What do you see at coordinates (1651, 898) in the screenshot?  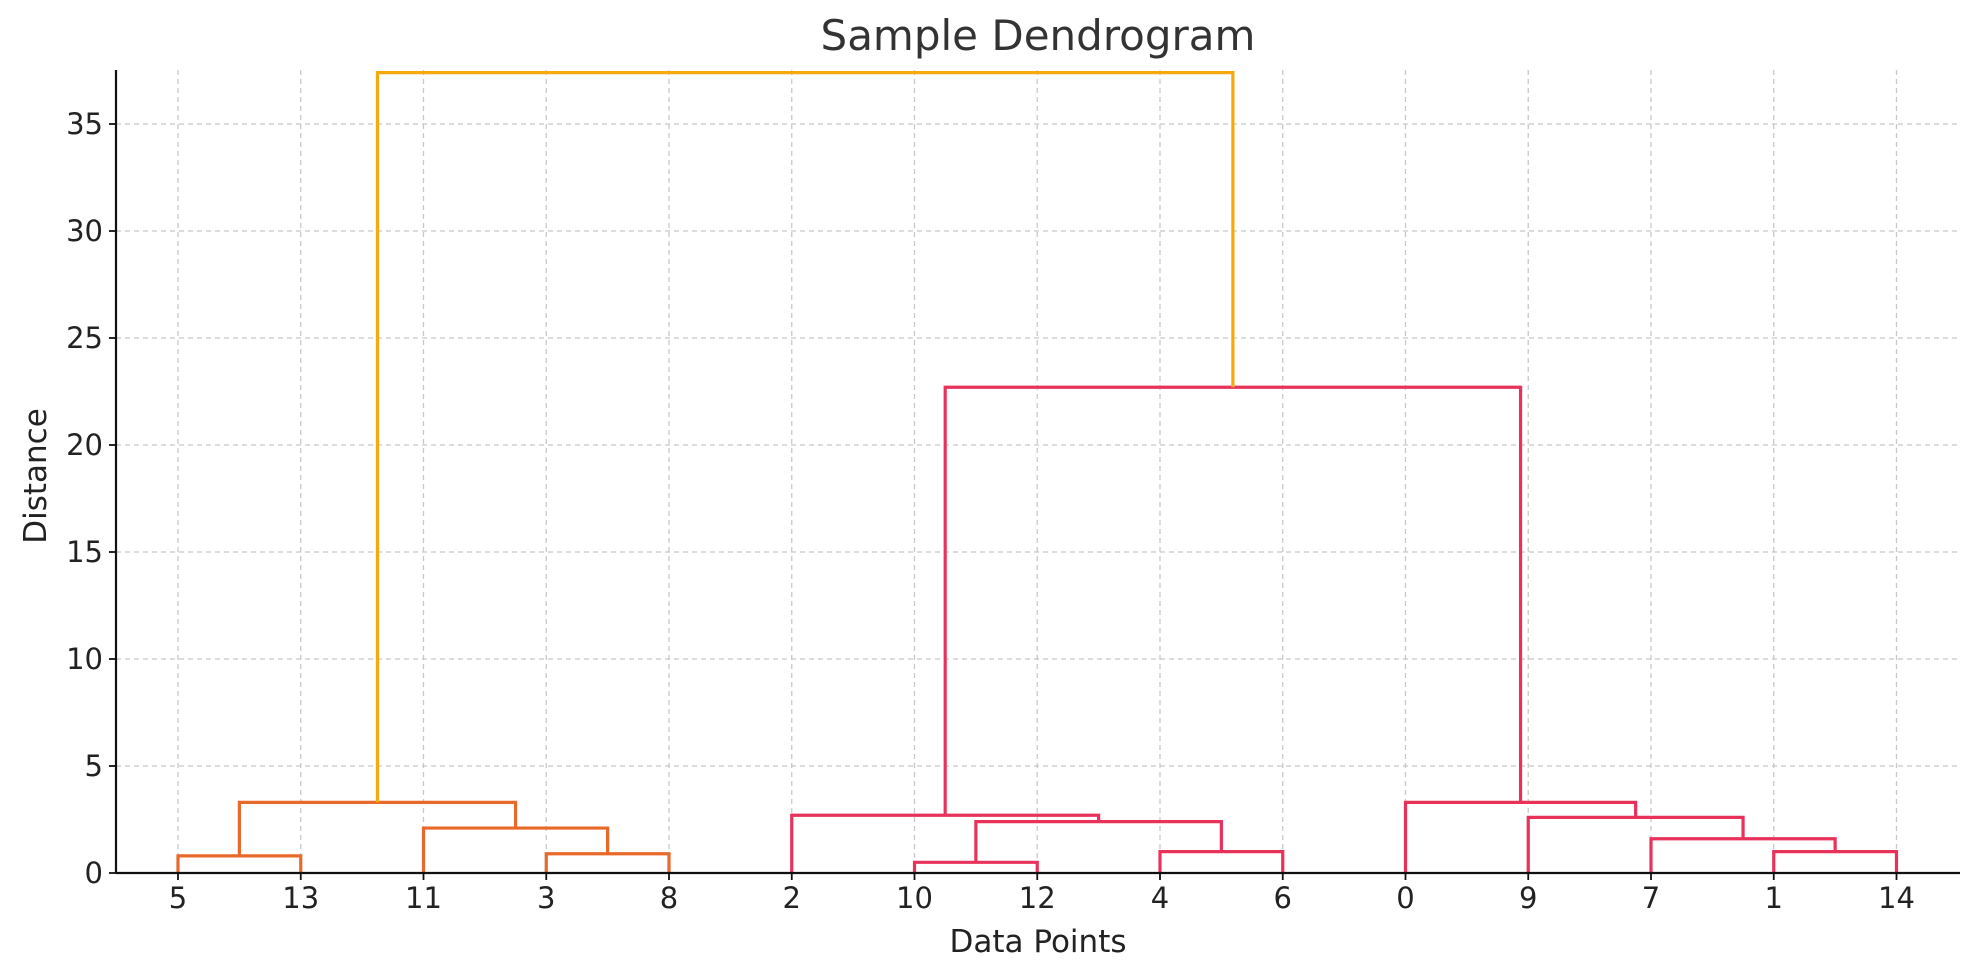 I see `x-tick-label: 7` at bounding box center [1651, 898].